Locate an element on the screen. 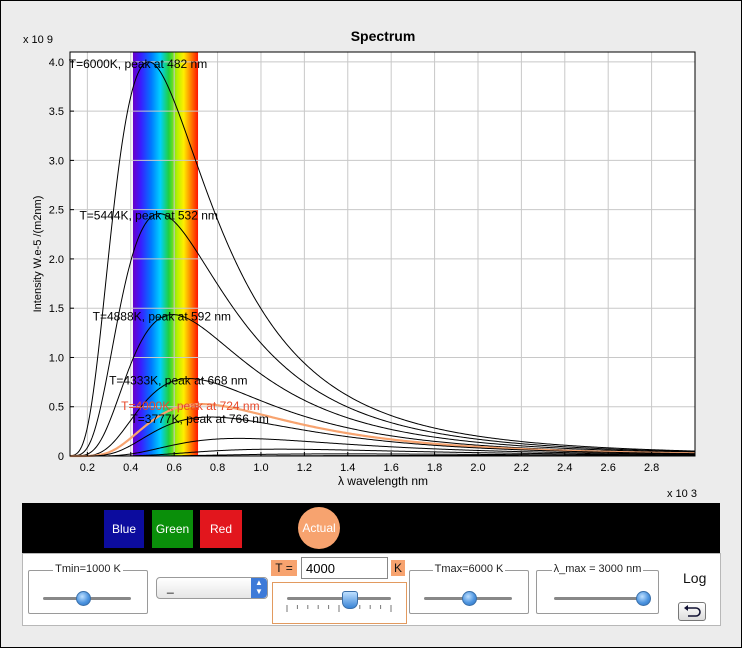 This screenshot has height=648, width=742. x-tick-label: 0.4 is located at coordinates (130, 468).